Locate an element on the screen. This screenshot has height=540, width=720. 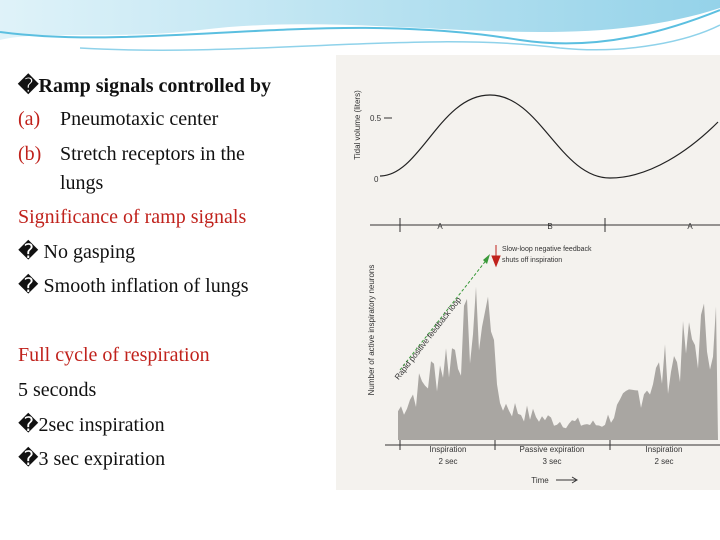
section-title: Full cycle of respiration is located at coordinates (114, 355).